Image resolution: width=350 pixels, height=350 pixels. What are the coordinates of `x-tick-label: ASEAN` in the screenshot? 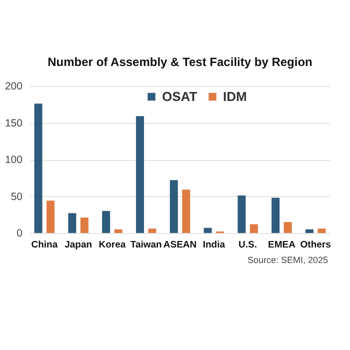 It's located at (180, 245).